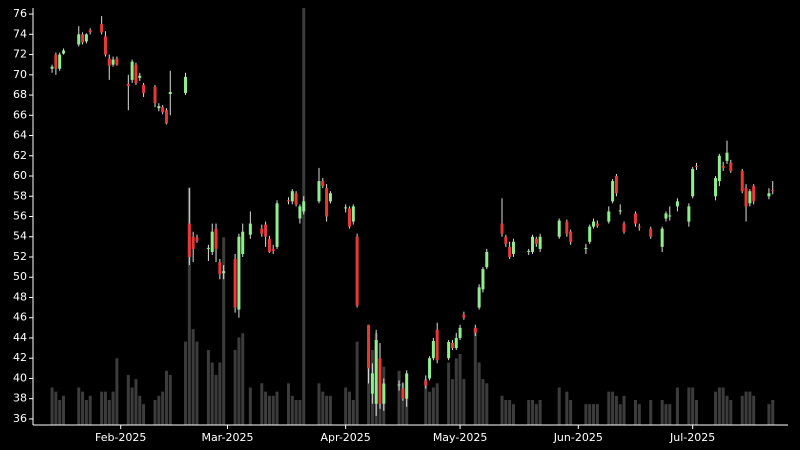  What do you see at coordinates (20, 296) in the screenshot?
I see `y-tick-label: 48` at bounding box center [20, 296].